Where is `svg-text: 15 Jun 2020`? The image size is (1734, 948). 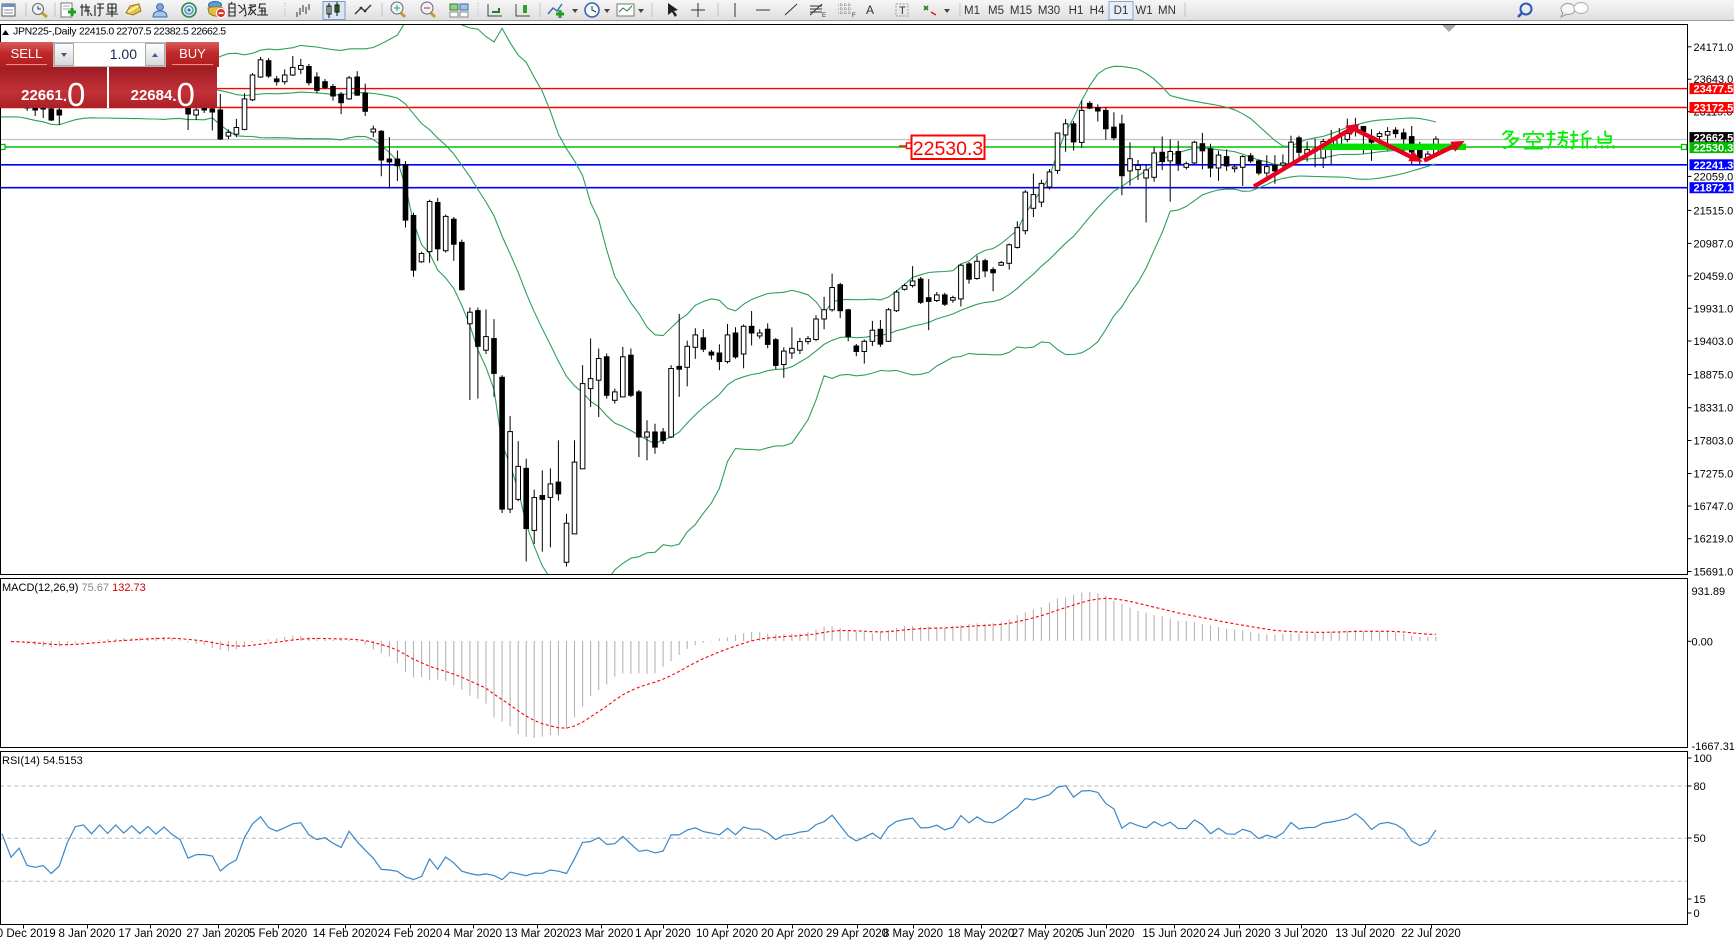
svg-text: 15 Jun 2020 is located at coordinates (1173, 934).